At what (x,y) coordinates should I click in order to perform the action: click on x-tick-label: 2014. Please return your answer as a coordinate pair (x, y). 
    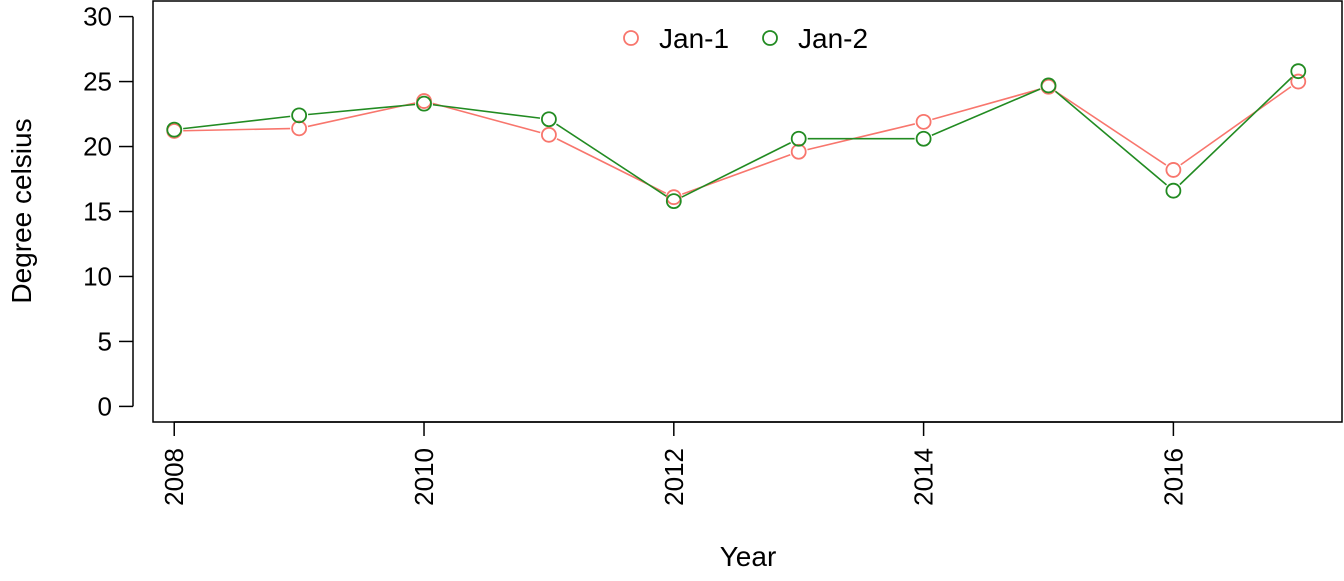
    Looking at the image, I should click on (924, 477).